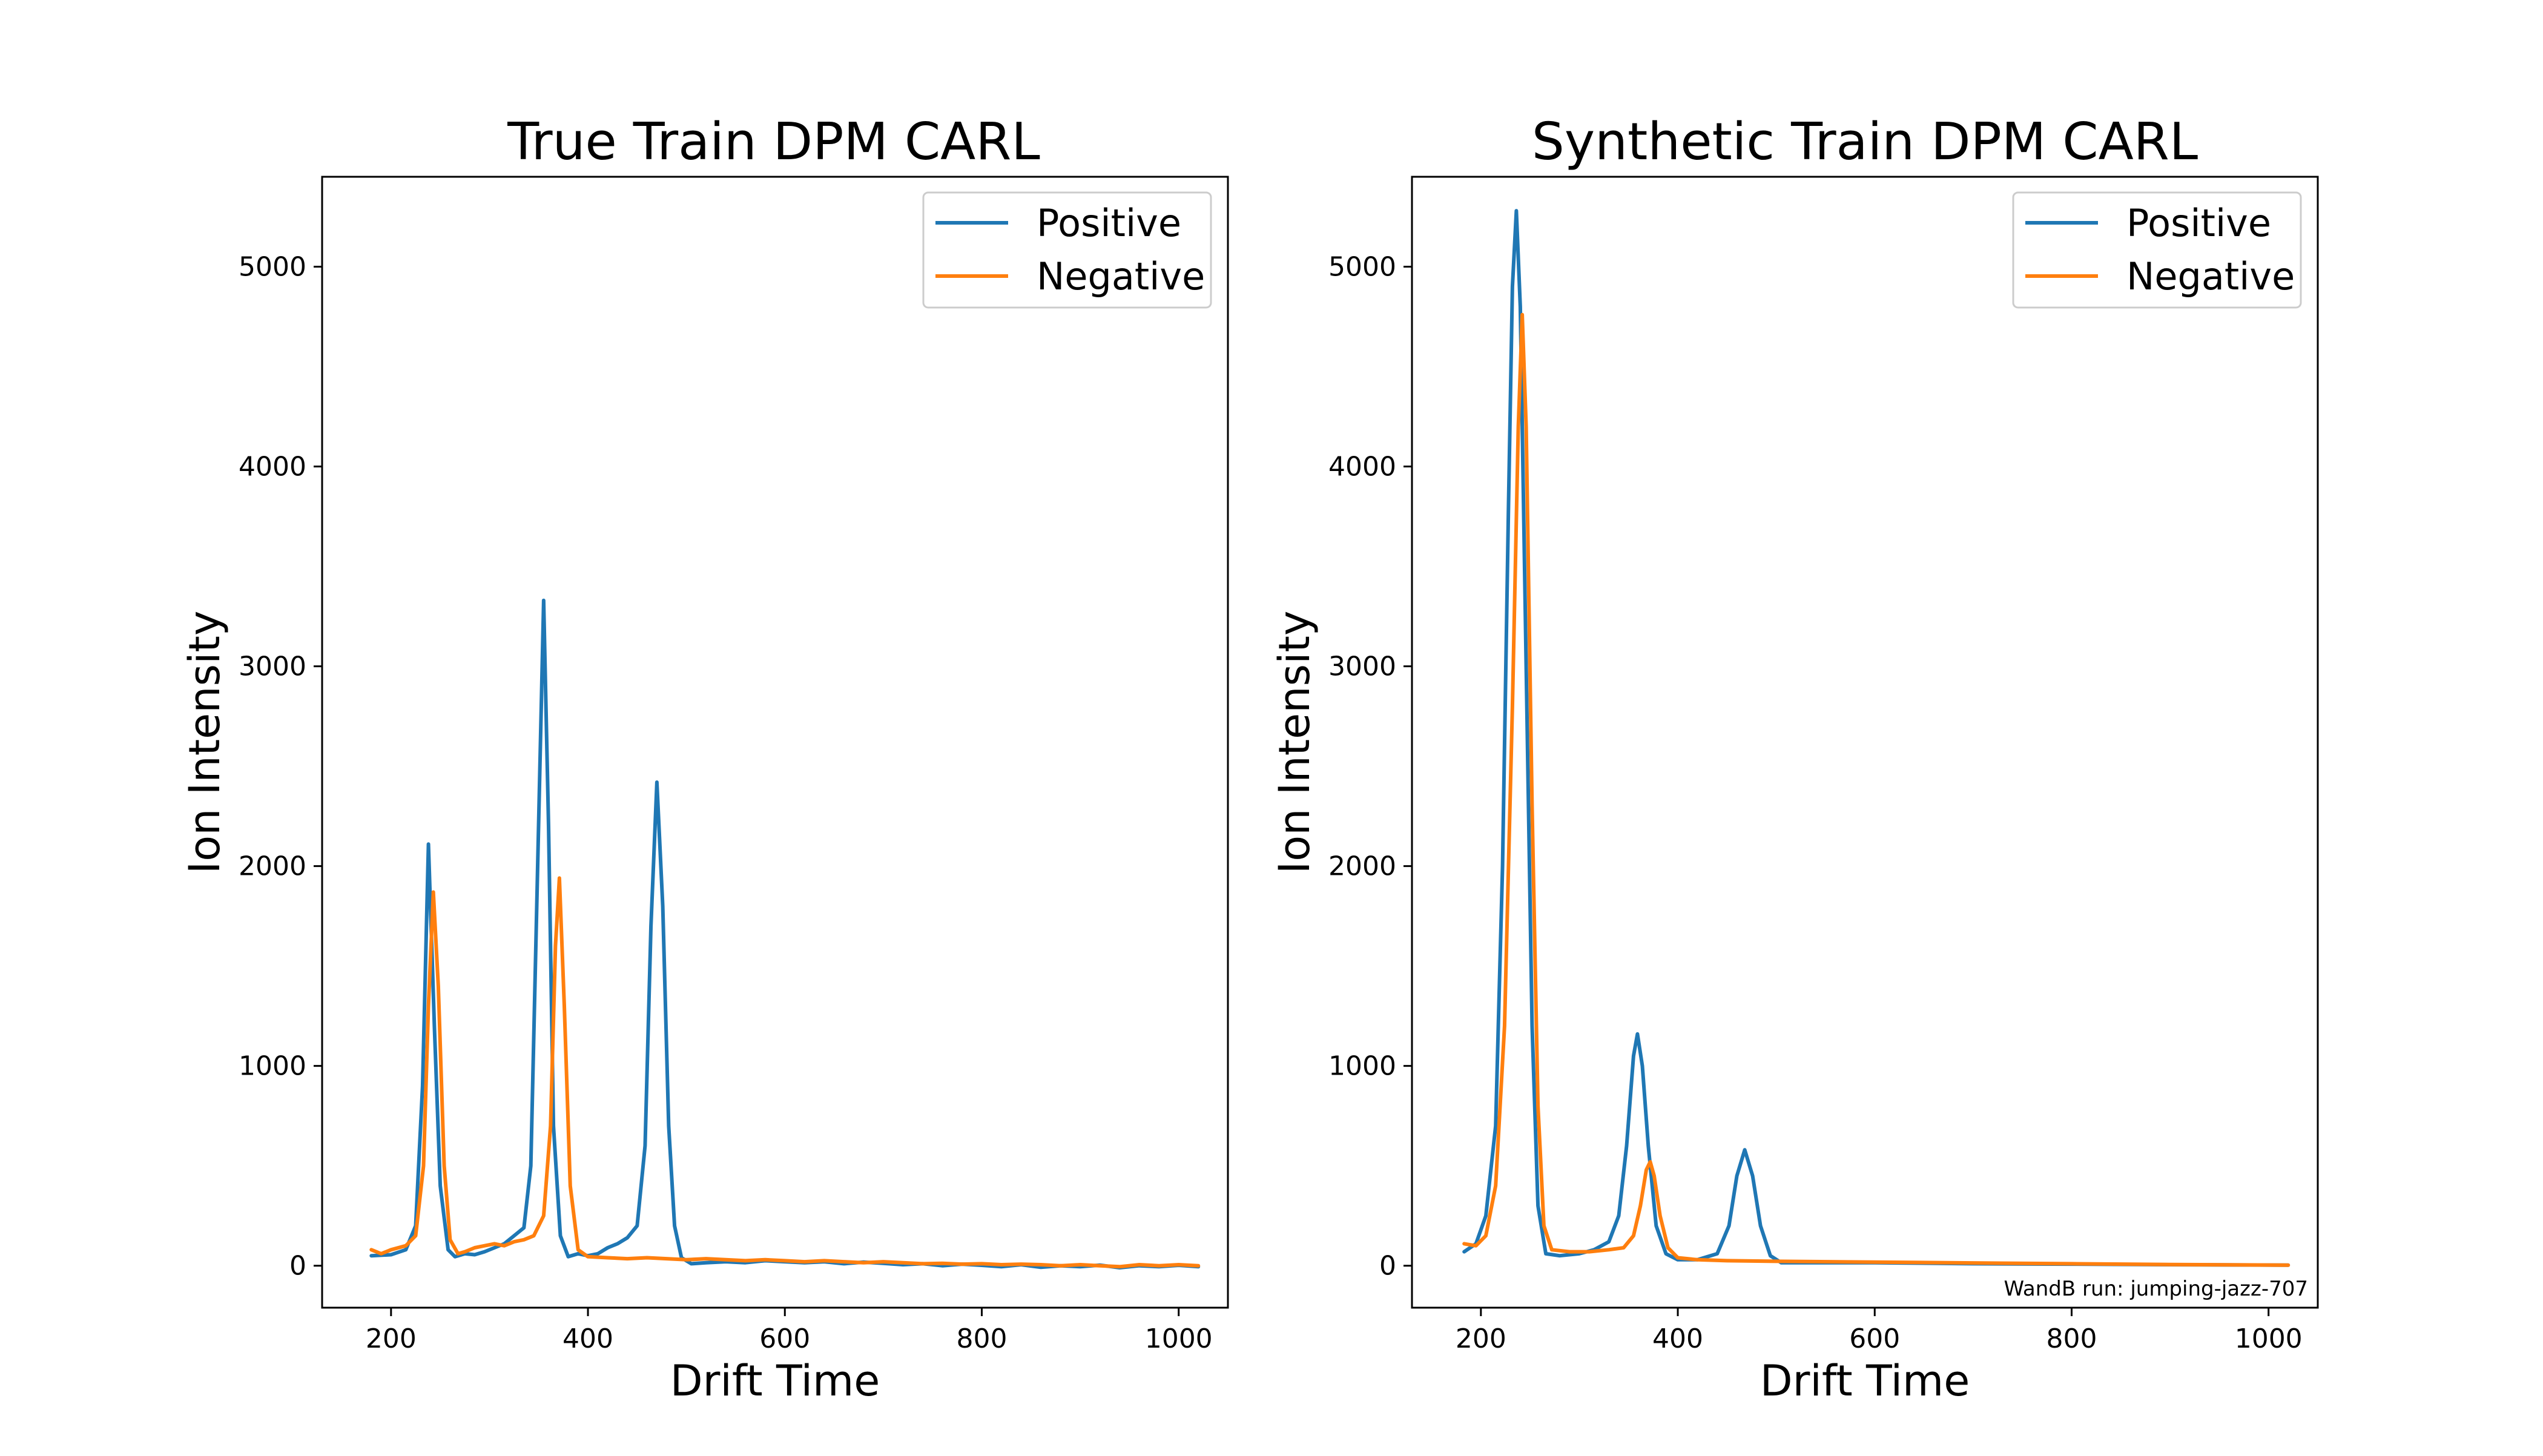  Describe the element at coordinates (785, 1072) in the screenshot. I see `series-line-negative` at that location.